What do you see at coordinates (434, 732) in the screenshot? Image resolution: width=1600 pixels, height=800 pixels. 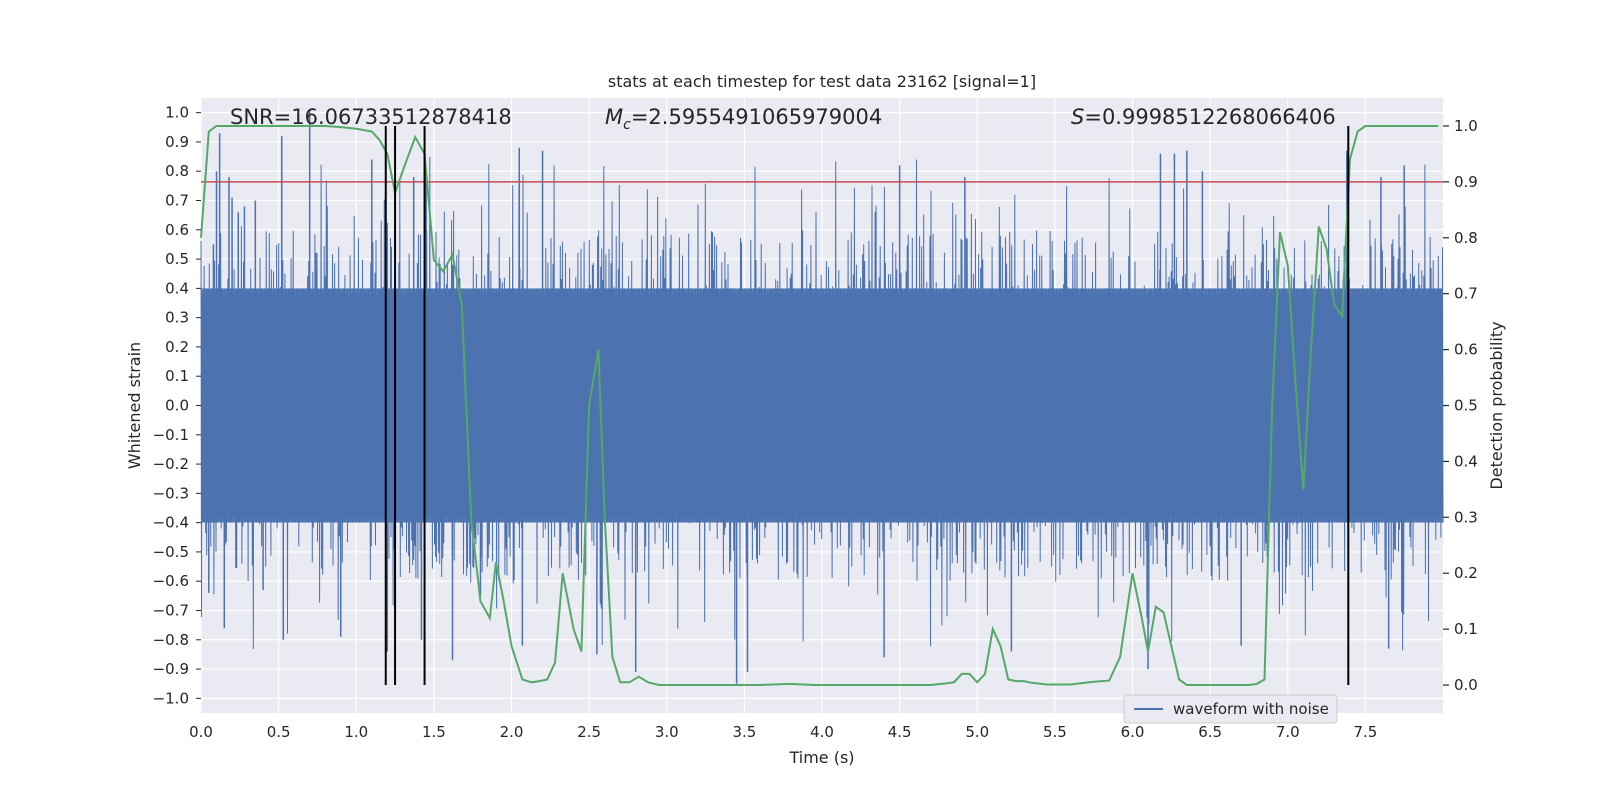 I see `x-tick-label: 1.5` at bounding box center [434, 732].